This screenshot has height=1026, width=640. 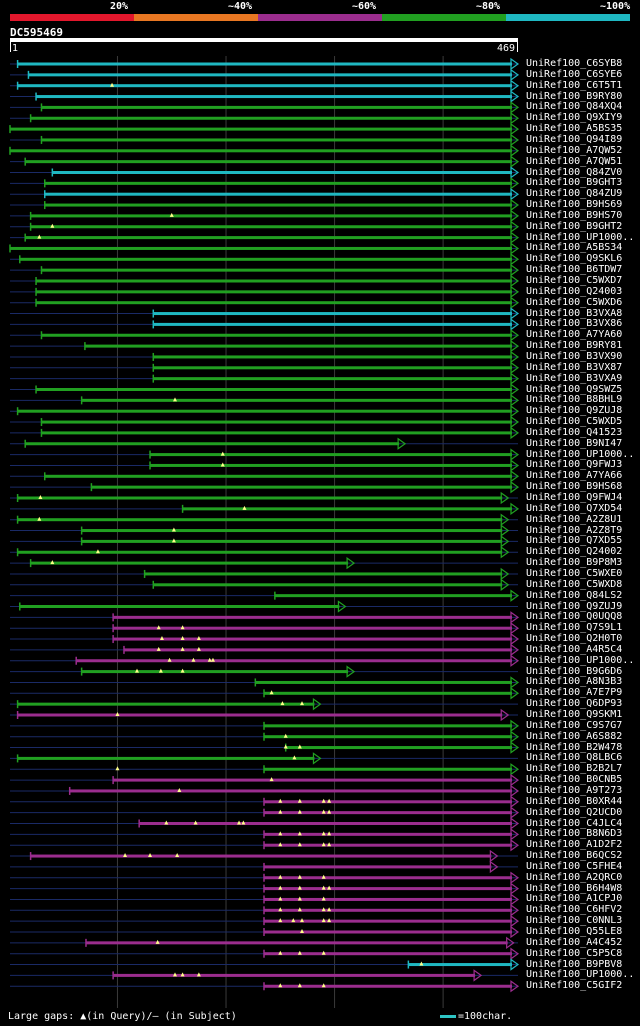 What do you see at coordinates (574, 497) in the screenshot?
I see `hit-label: UniRef100_Q9FWJ4` at bounding box center [574, 497].